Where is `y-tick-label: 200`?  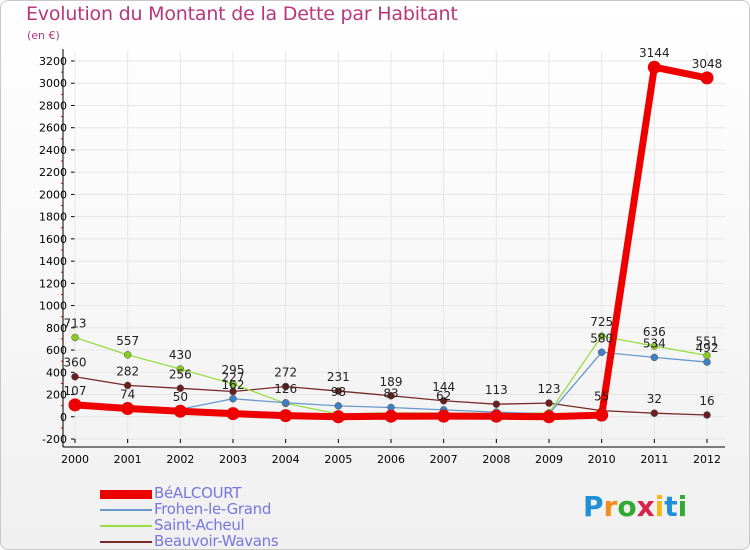 y-tick-label: 200 is located at coordinates (56, 395).